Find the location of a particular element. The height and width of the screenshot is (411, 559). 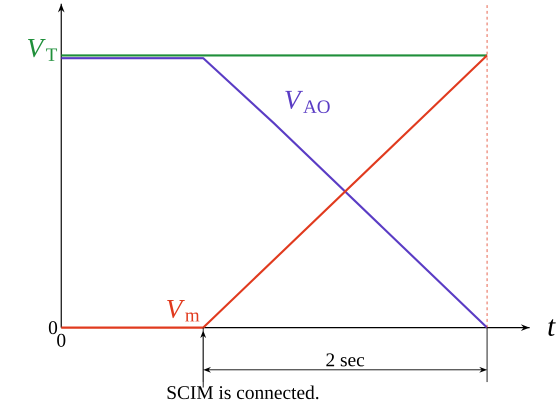

series-label: V$_{AO}$ is located at coordinates (307, 101).